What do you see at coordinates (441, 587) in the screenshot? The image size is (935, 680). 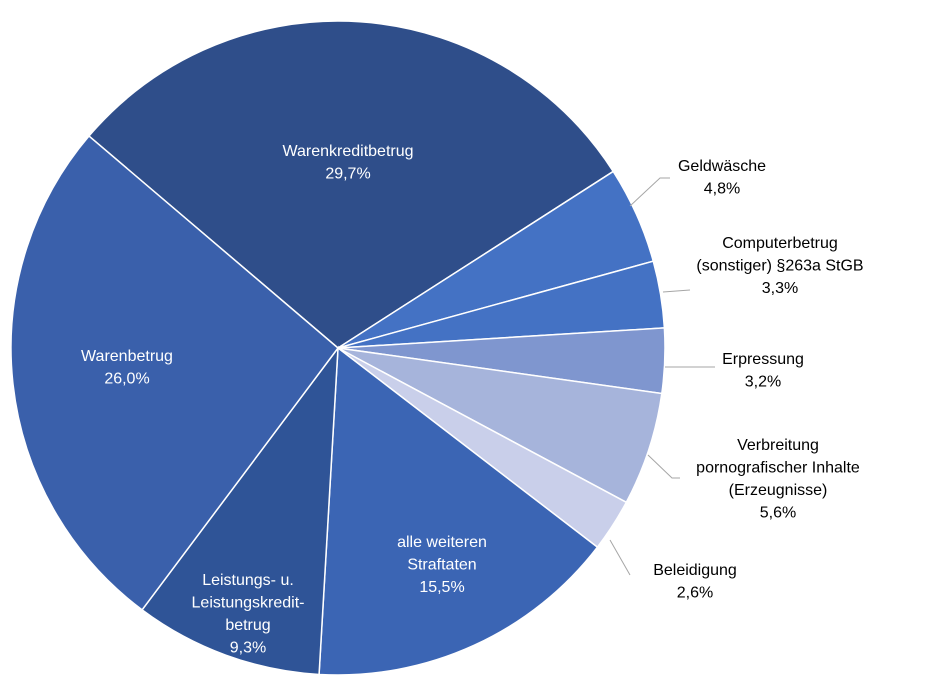 I see `value-label: 15,5%` at bounding box center [441, 587].